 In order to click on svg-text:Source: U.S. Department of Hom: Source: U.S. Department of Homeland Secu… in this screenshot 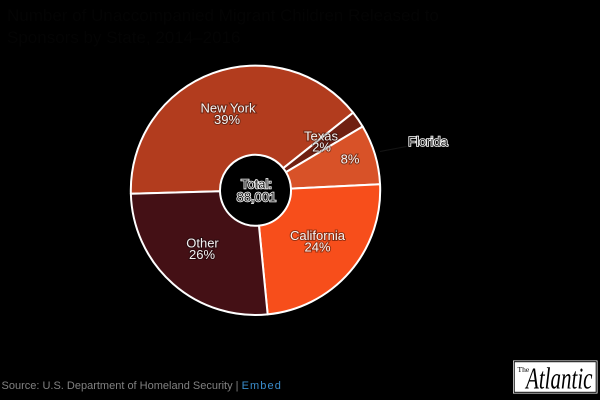, I will do `click(142, 386)`.